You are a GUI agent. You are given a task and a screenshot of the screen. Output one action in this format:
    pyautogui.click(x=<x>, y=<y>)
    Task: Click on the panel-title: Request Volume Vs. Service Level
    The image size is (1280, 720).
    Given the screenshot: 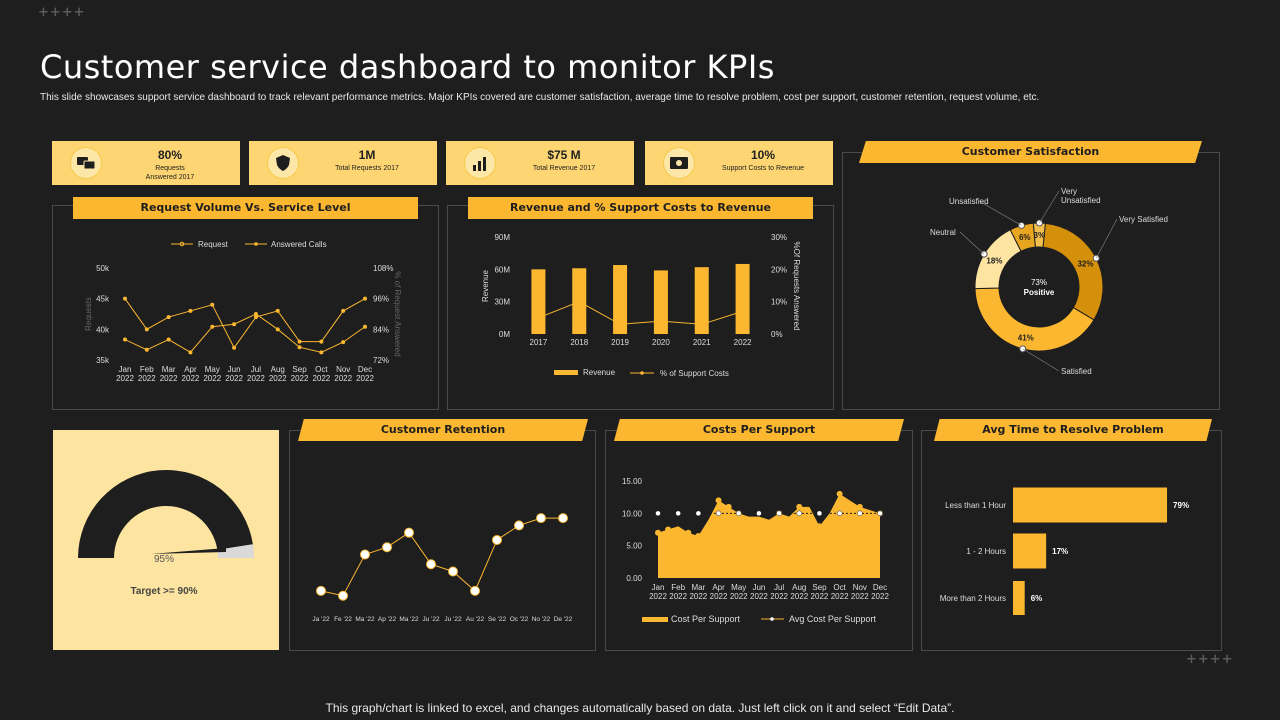 What is the action you would take?
    pyautogui.click(x=245, y=208)
    